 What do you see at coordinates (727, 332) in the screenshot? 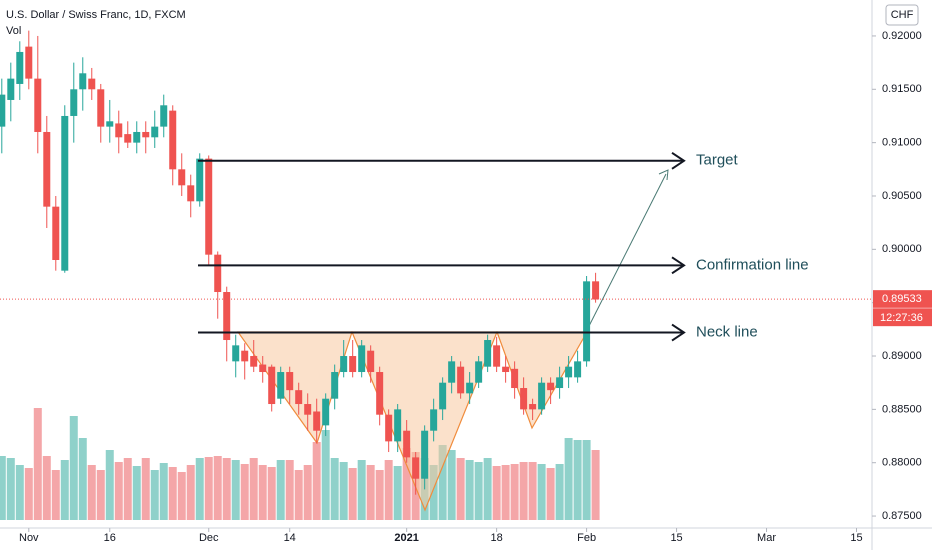
I see `annotation-label: Neck line` at bounding box center [727, 332].